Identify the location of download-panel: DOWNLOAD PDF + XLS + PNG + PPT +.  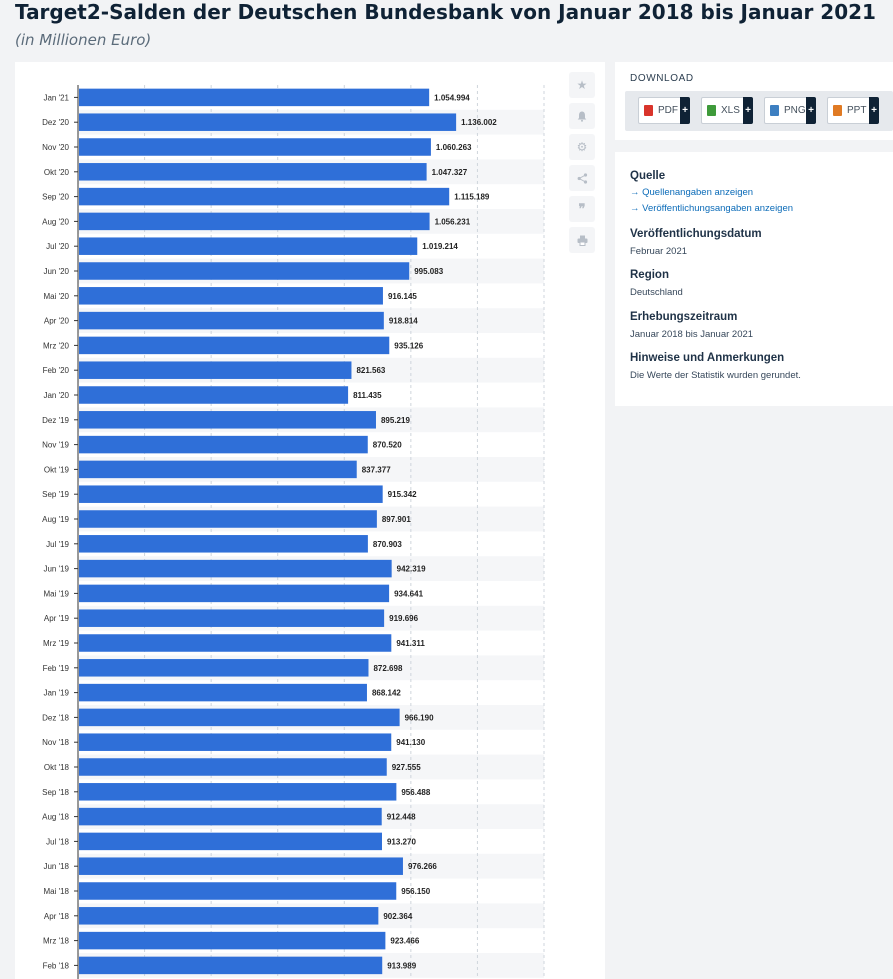
(754, 101).